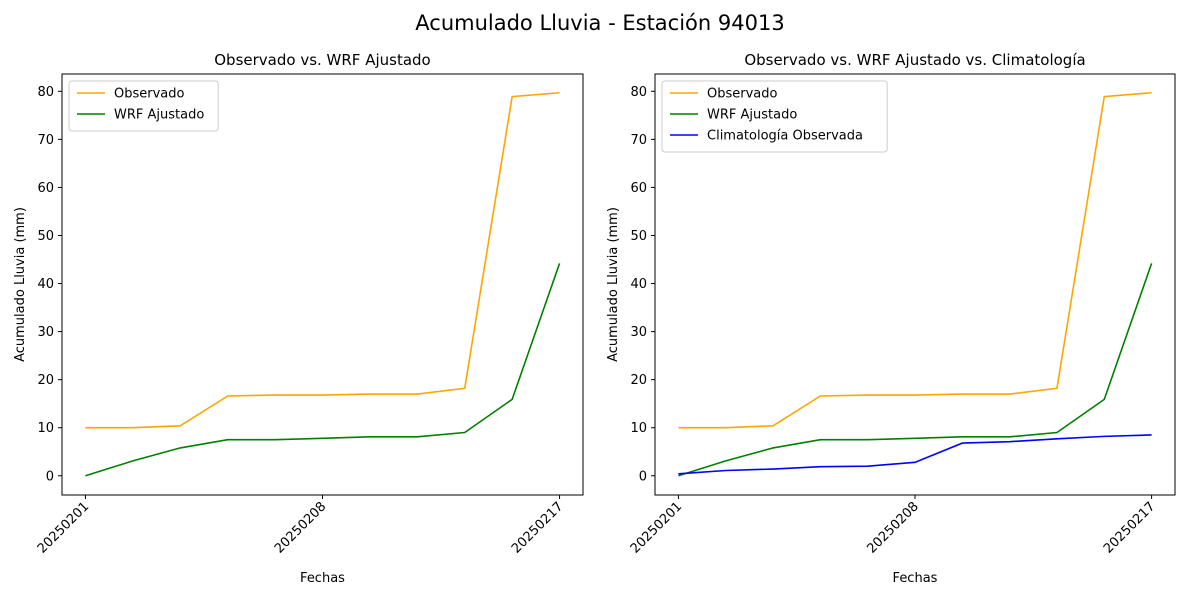 The image size is (1200, 600). Describe the element at coordinates (322, 60) in the screenshot. I see `chart-title: Observado vs. WRF Ajustado` at that location.